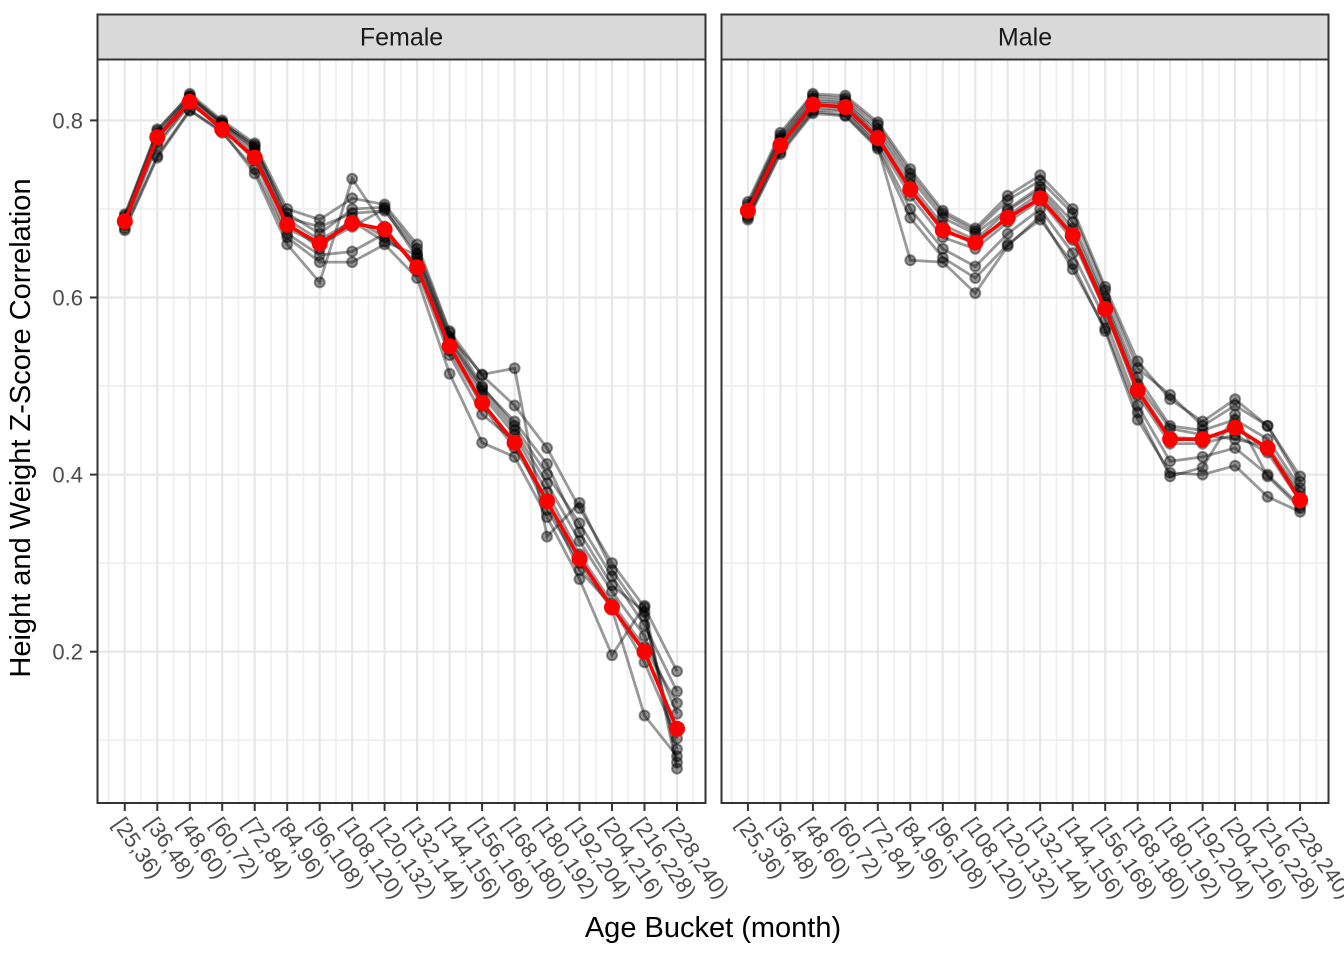 The width and height of the screenshot is (1344, 960). What do you see at coordinates (67, 475) in the screenshot?
I see `svg-text: 0.4` at bounding box center [67, 475].